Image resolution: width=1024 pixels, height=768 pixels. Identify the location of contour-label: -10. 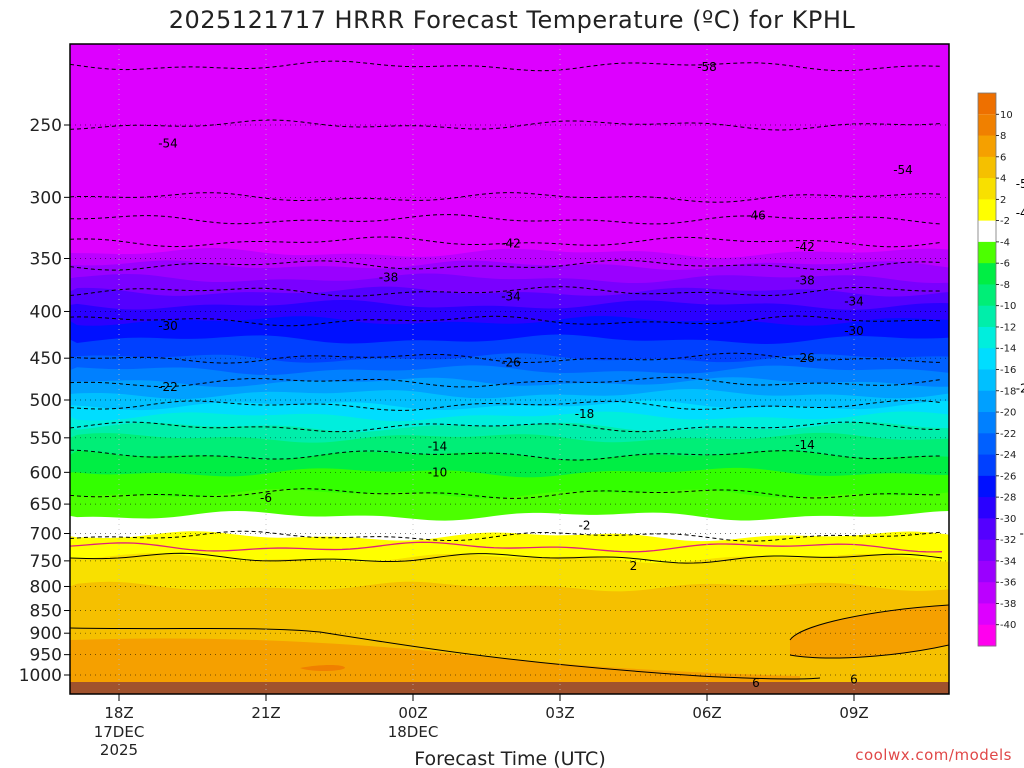
(438, 472).